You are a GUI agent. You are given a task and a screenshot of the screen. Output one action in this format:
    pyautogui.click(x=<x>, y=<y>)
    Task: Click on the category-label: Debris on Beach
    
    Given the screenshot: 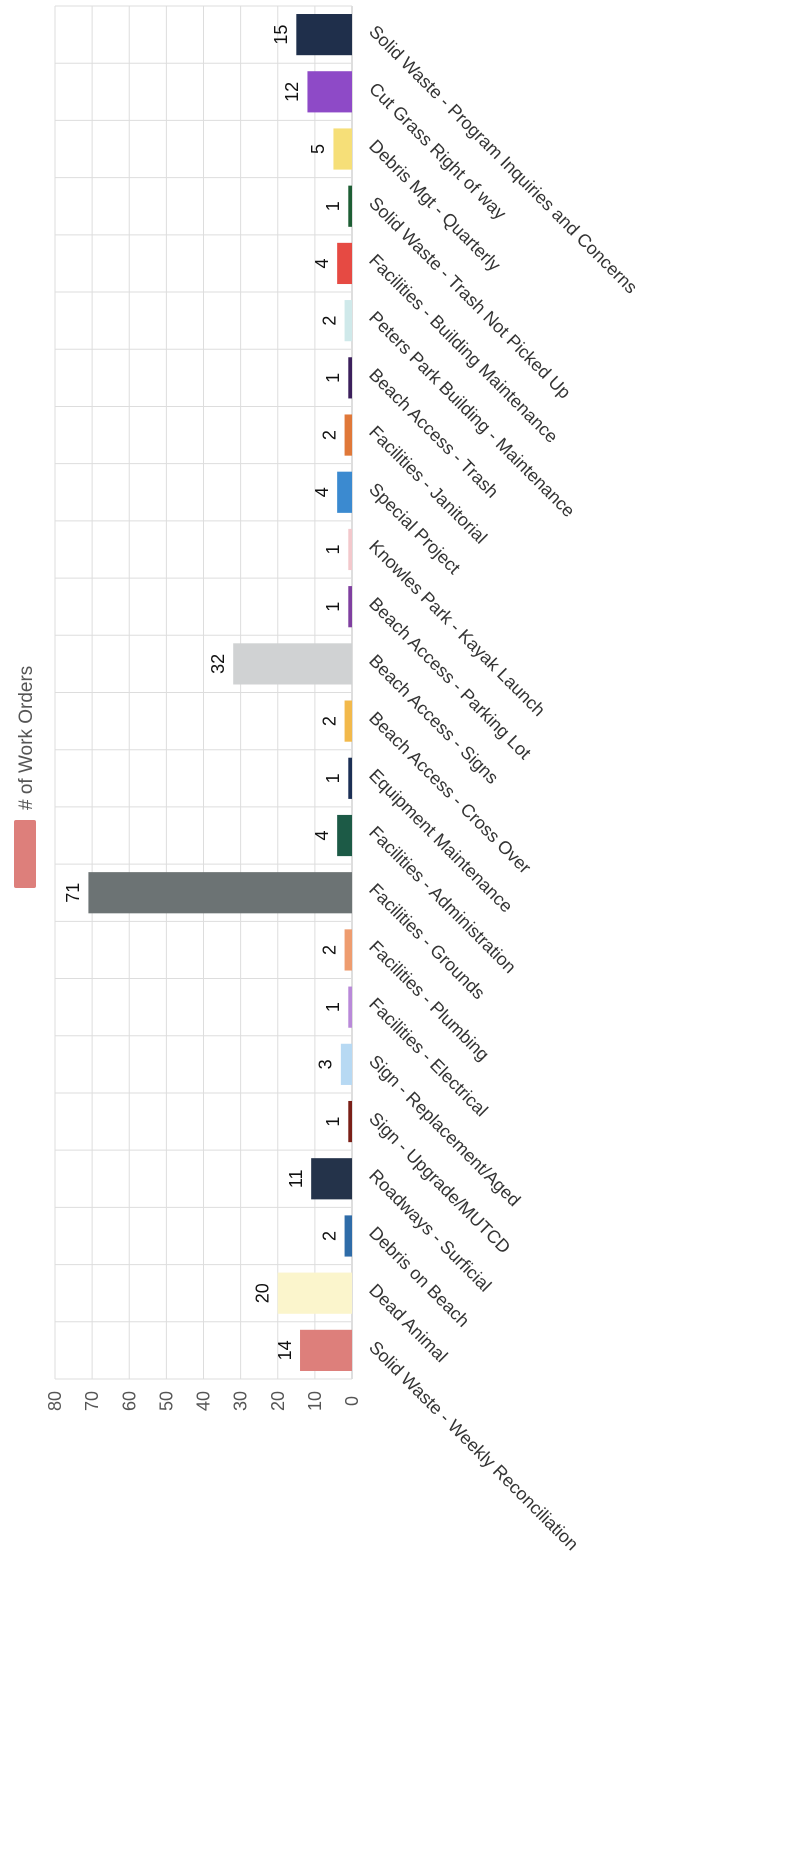 What is the action you would take?
    pyautogui.click(x=419, y=1277)
    